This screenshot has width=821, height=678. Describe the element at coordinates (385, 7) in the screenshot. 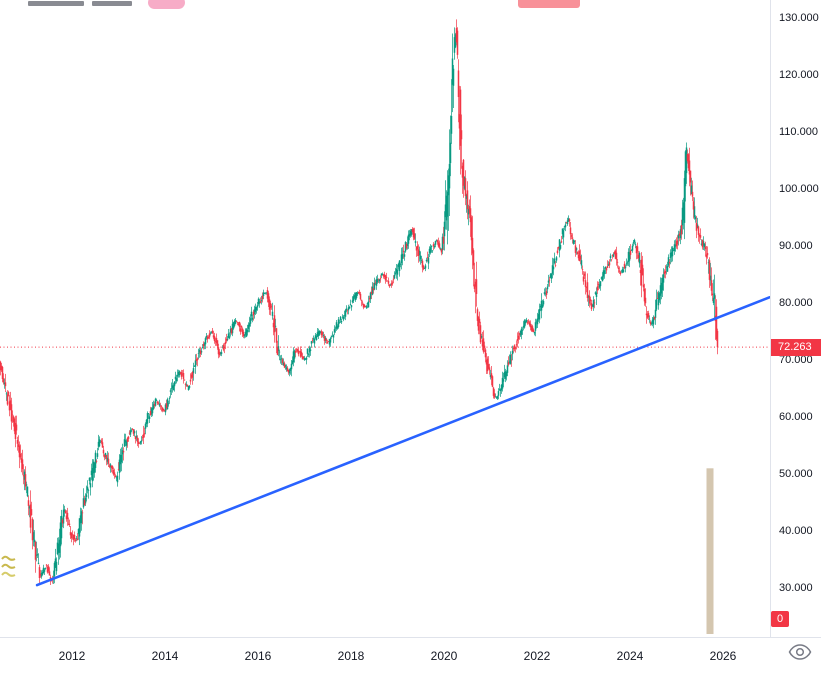

I see `clipped-symbol-legend` at that location.